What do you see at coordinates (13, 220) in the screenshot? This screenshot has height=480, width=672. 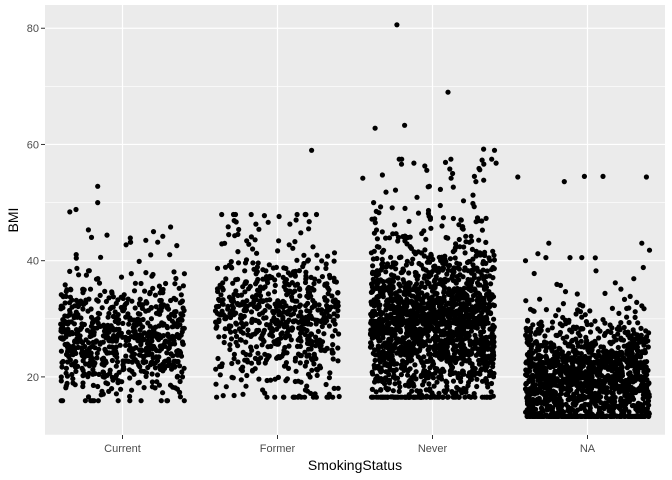 I see `y-axis-title: BMI` at bounding box center [13, 220].